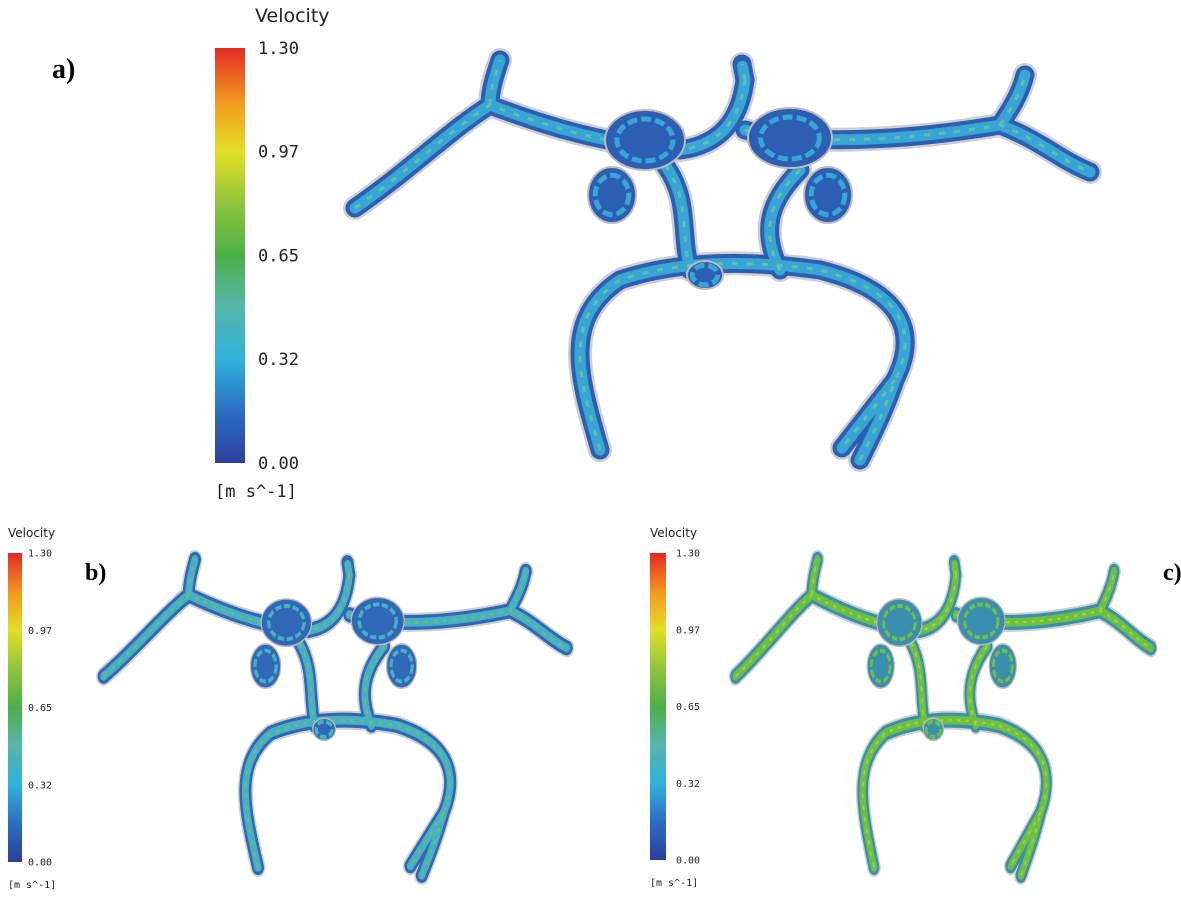  What do you see at coordinates (95, 573) in the screenshot?
I see `panel-label: b)` at bounding box center [95, 573].